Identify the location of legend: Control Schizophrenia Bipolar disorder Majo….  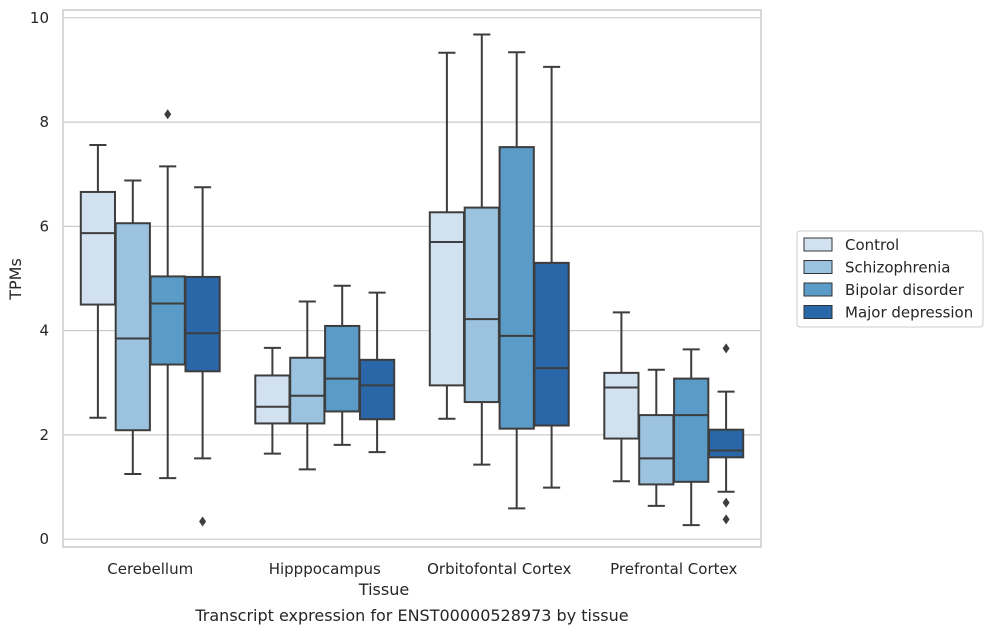
(890, 279).